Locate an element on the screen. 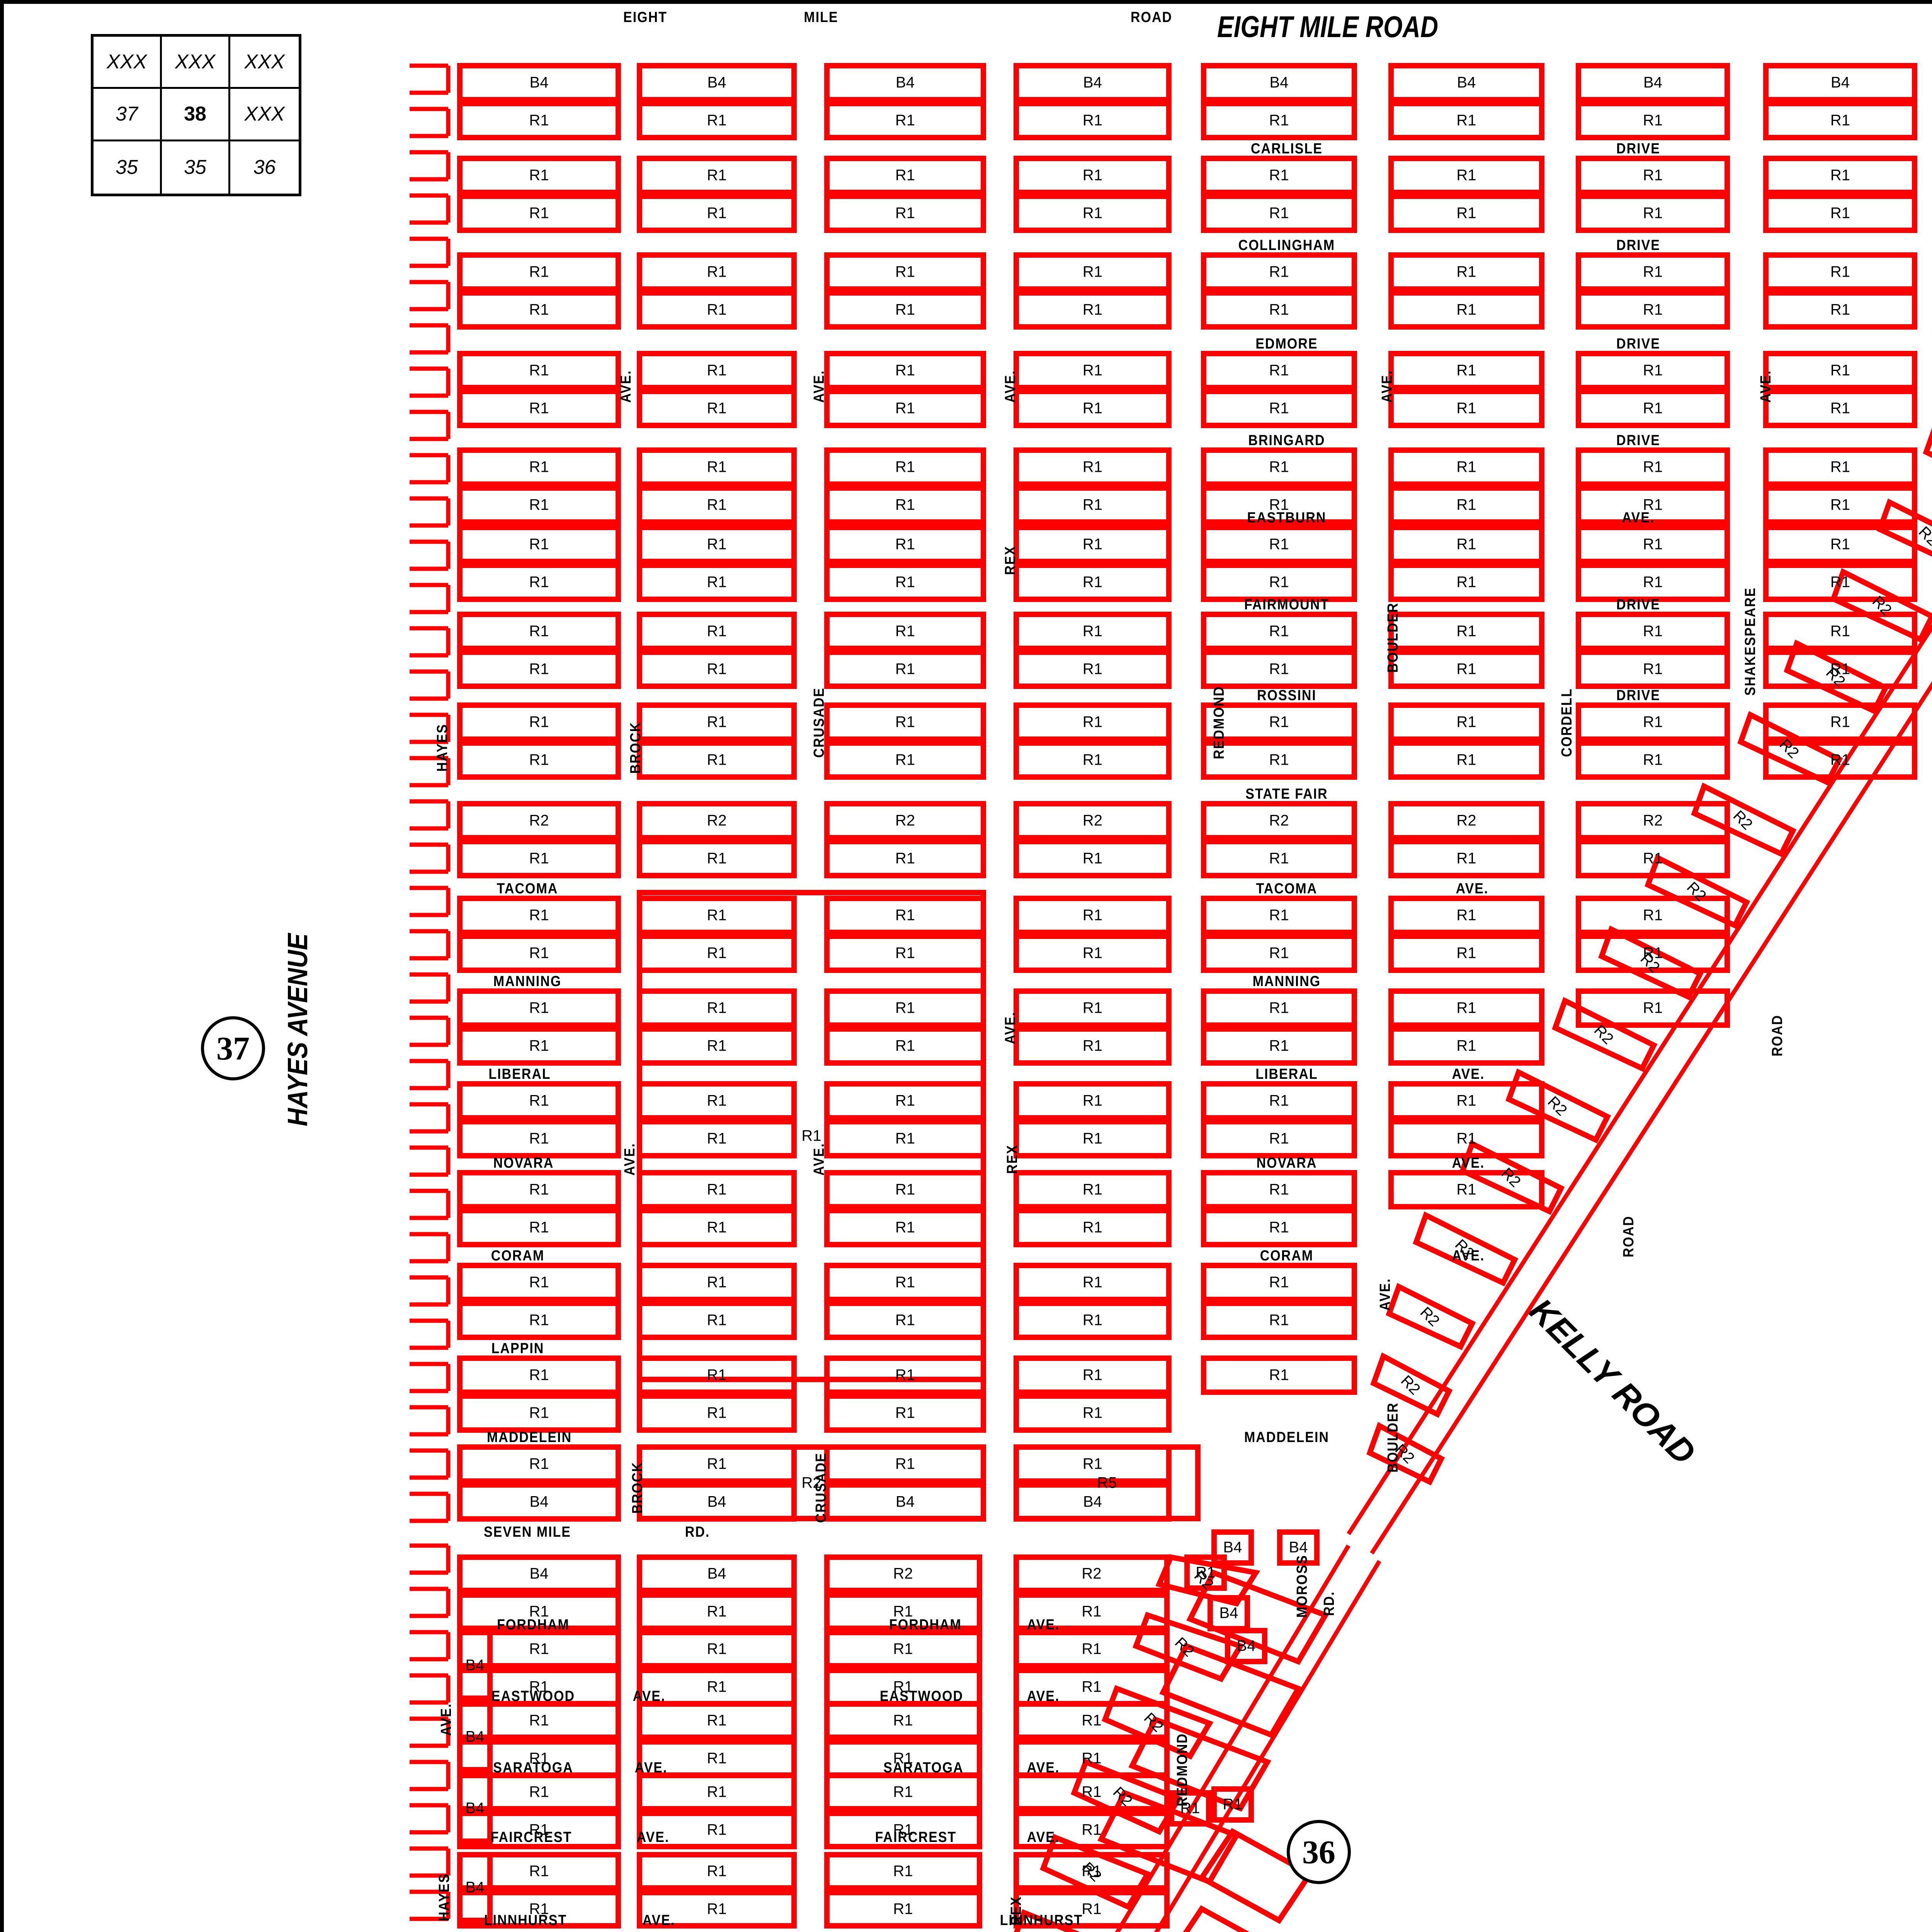 The image size is (1932, 1932). index-cell-8: 36 is located at coordinates (264, 168).